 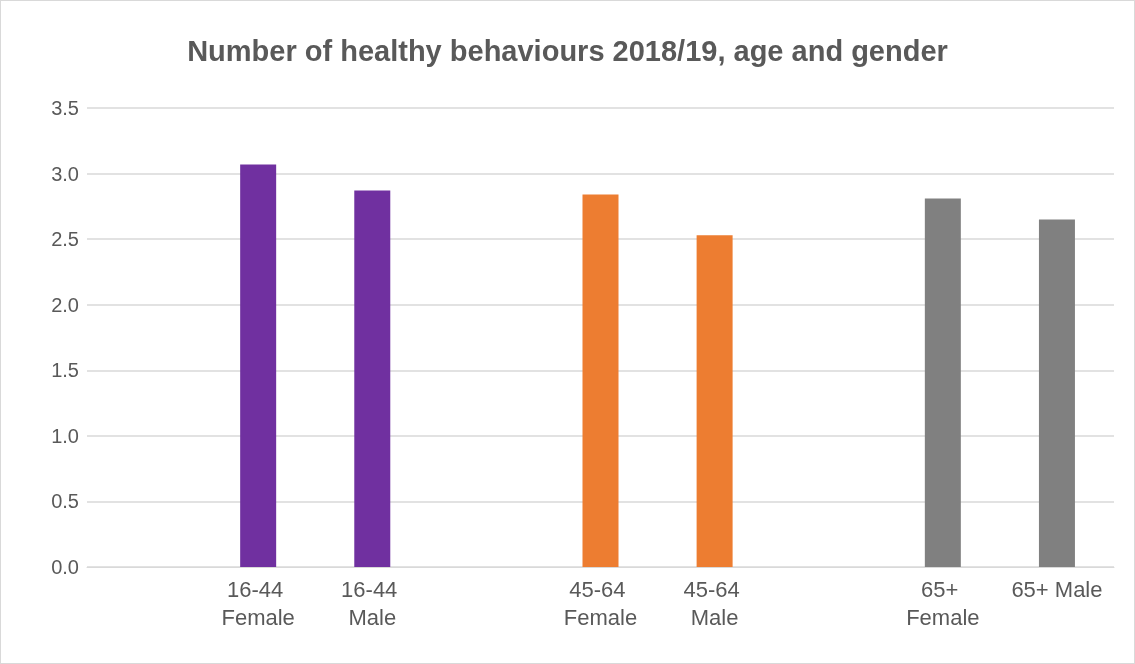 What do you see at coordinates (65, 173) in the screenshot?
I see `y-tick-label: 3.0` at bounding box center [65, 173].